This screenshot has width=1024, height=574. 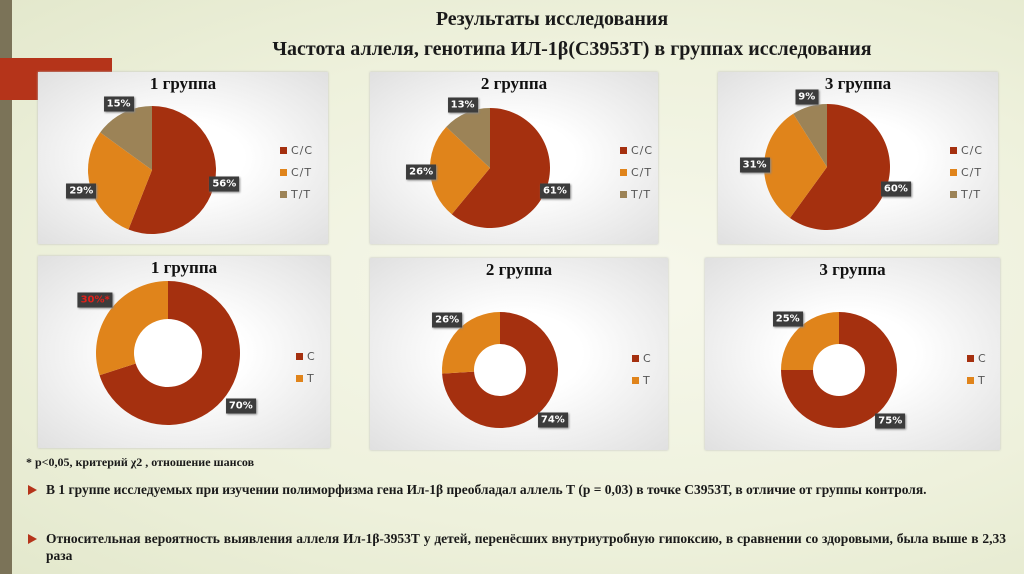 I want to click on data-label: 15%, so click(x=118, y=104).